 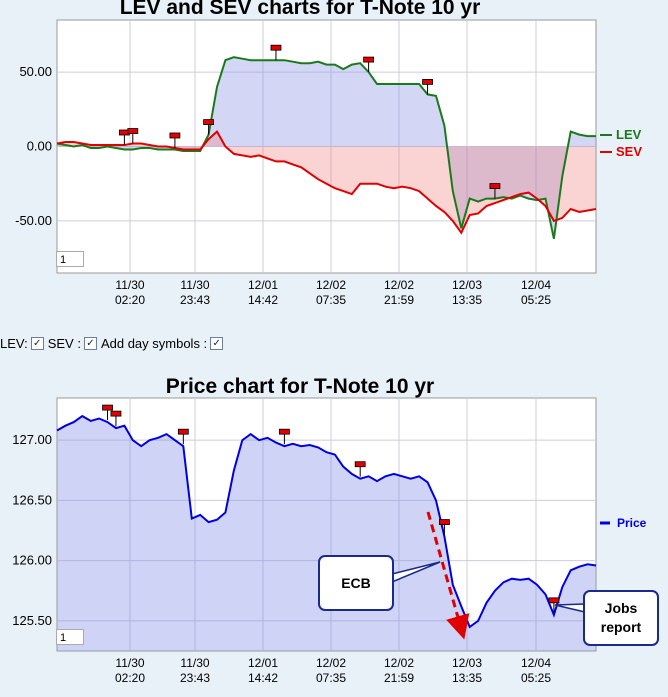 What do you see at coordinates (32, 439) in the screenshot?
I see `y-tick-label: 127.00` at bounding box center [32, 439].